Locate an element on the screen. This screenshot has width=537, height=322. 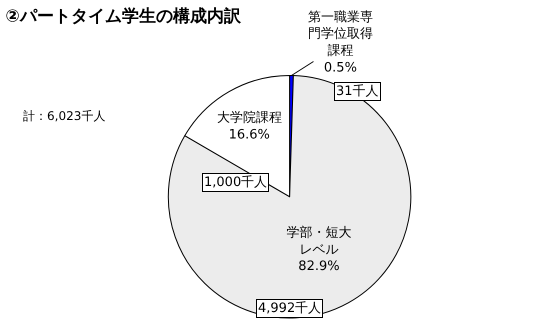
slice-label: 第一職業専門学位取得課程 is located at coordinates (340, 34).